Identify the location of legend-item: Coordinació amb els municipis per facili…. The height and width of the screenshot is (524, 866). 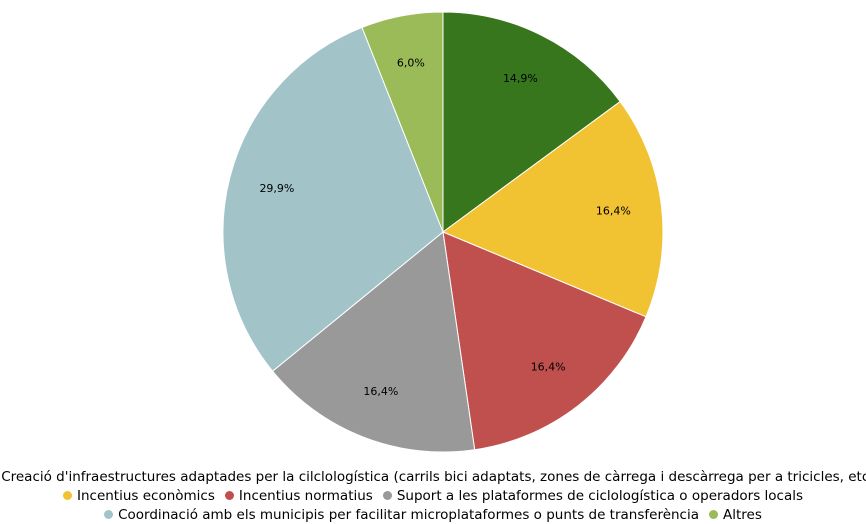
(401, 515).